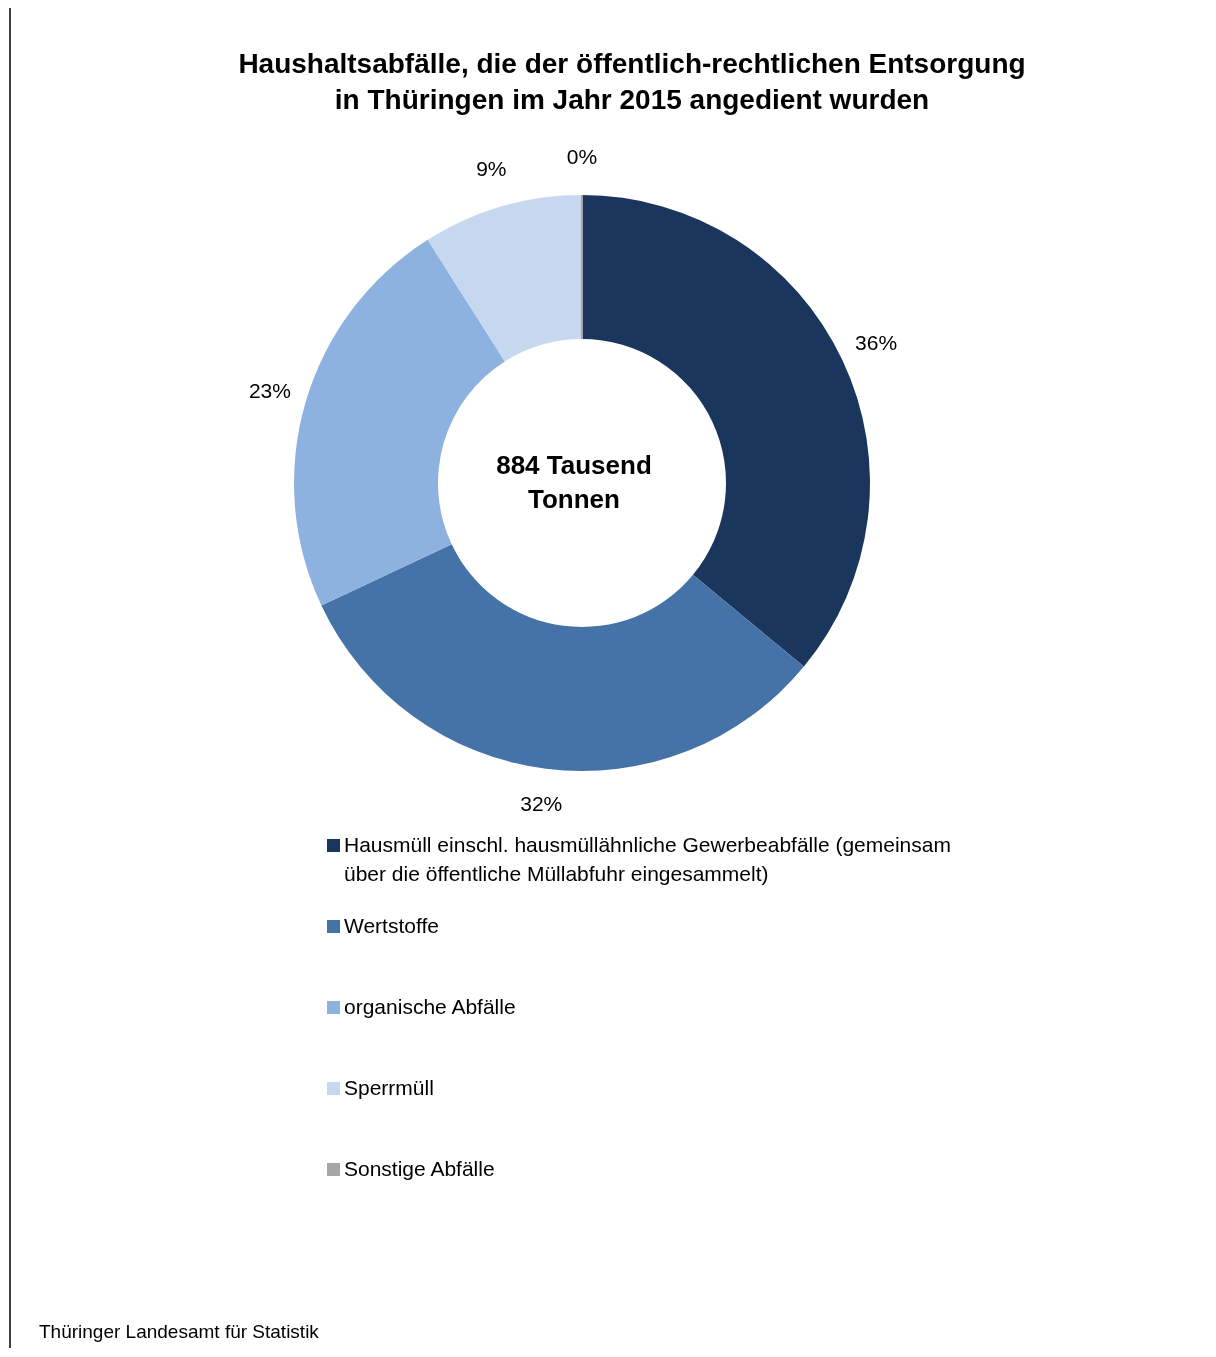  Describe the element at coordinates (419, 1168) in the screenshot. I see `legend-label: Sonstige Abfälle` at that location.